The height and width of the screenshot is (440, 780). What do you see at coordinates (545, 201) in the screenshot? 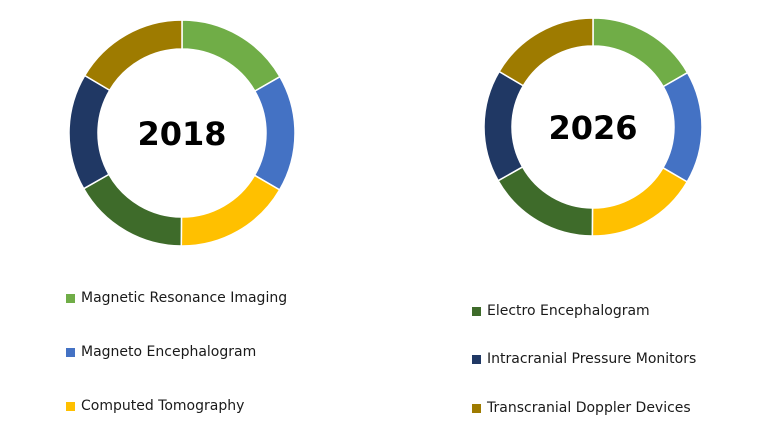
I see `slice-2026-electro-encephalogram` at bounding box center [545, 201].